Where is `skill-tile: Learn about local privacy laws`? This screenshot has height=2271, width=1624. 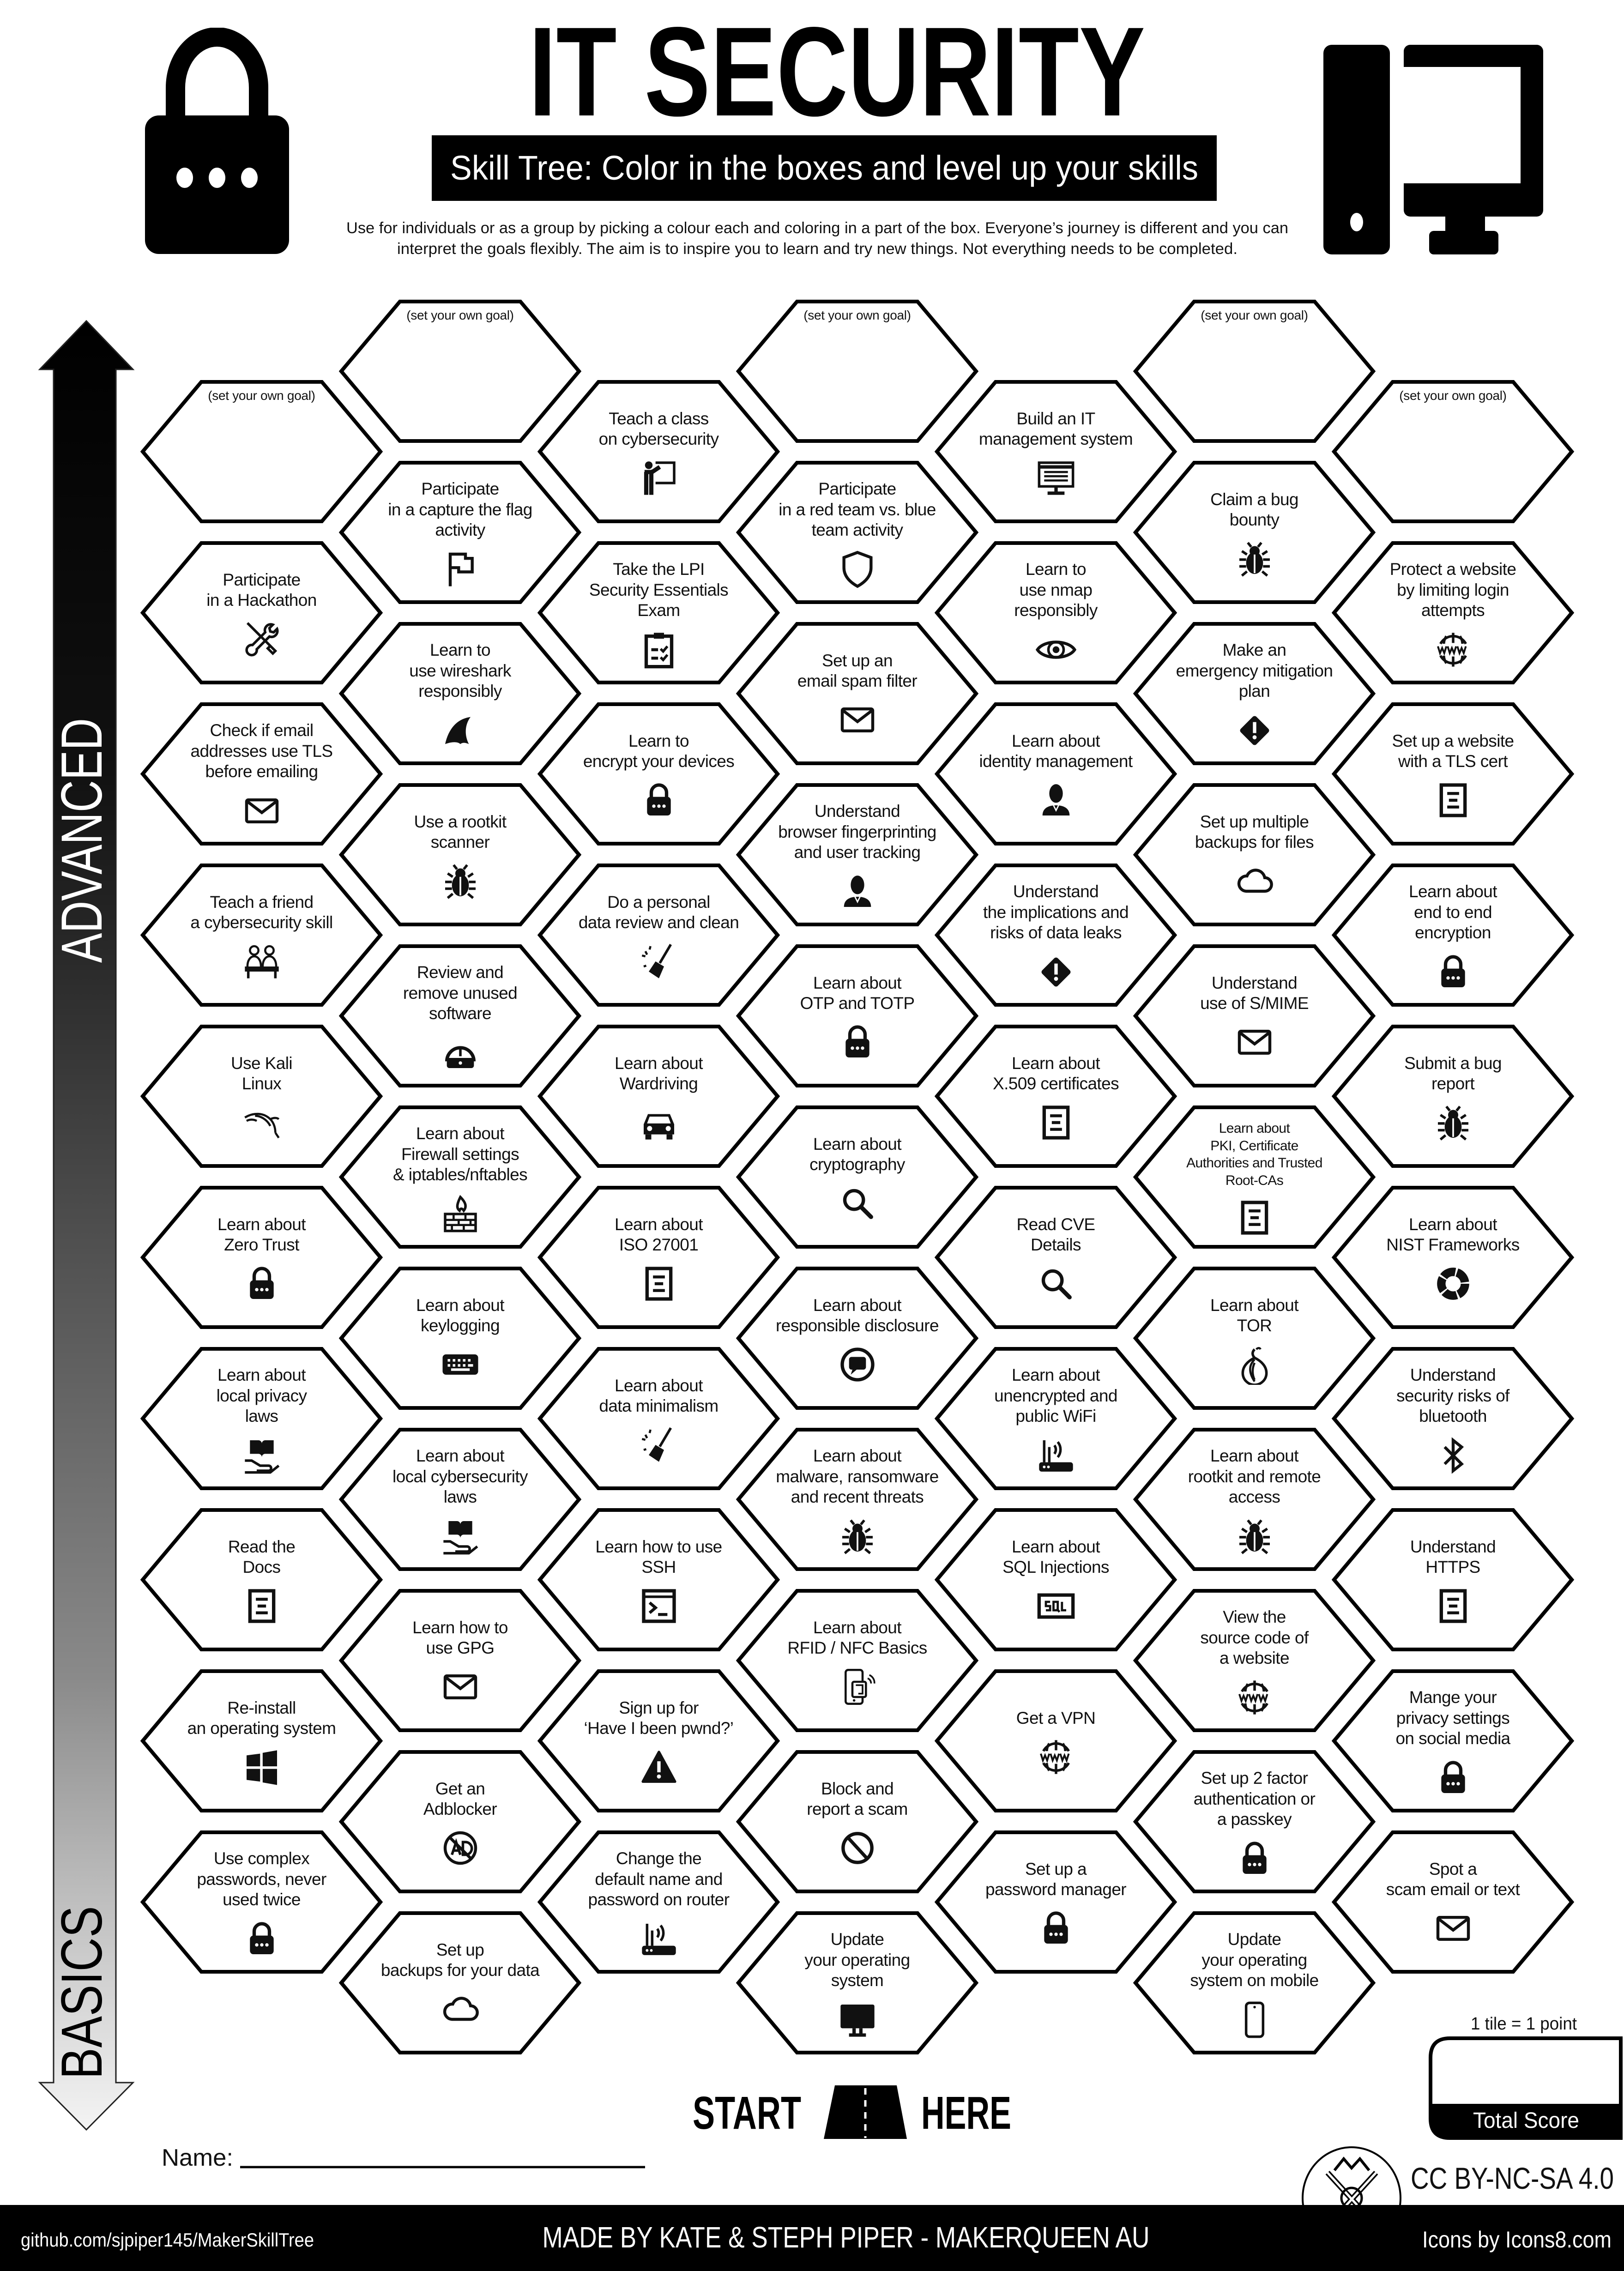
skill-tile: Learn about local privacy laws is located at coordinates (261, 1418).